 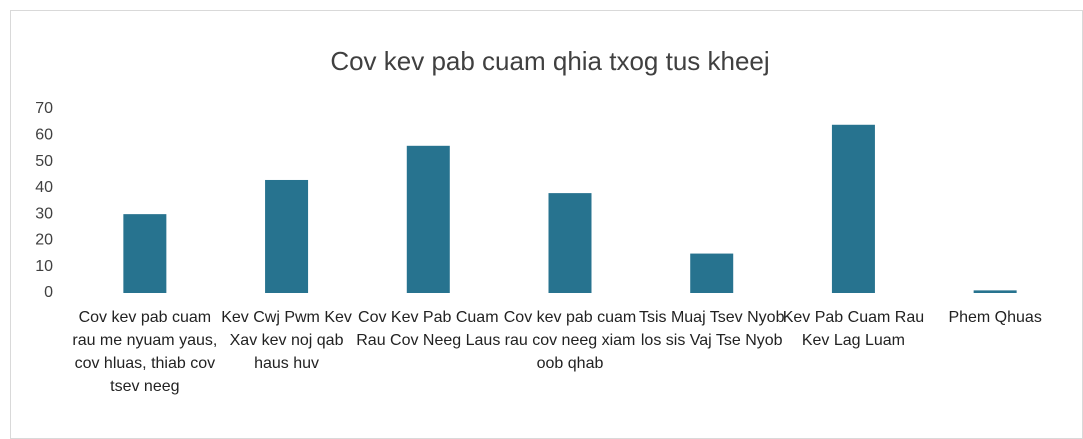 What do you see at coordinates (286, 340) in the screenshot?
I see `x-tick-label: Kev Cwj Pwm Kev Xav kev noj qab haus huv` at bounding box center [286, 340].